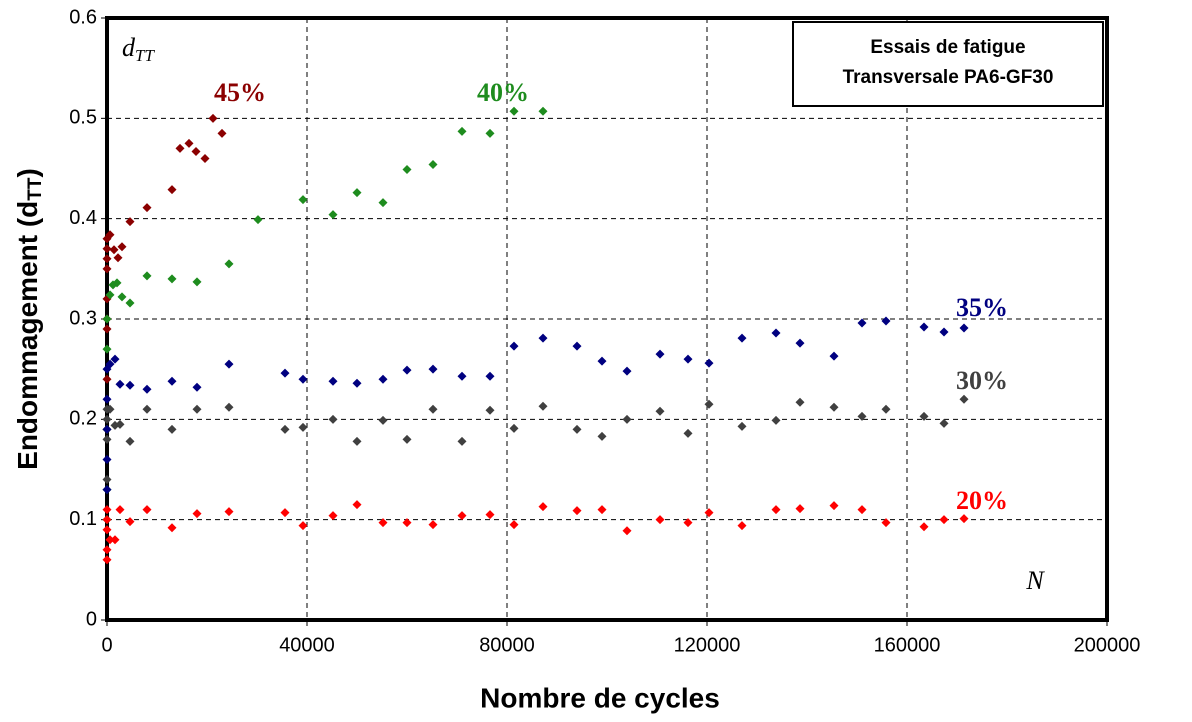 This screenshot has height=722, width=1192. I want to click on y-tick-label: 0.1, so click(83, 519).